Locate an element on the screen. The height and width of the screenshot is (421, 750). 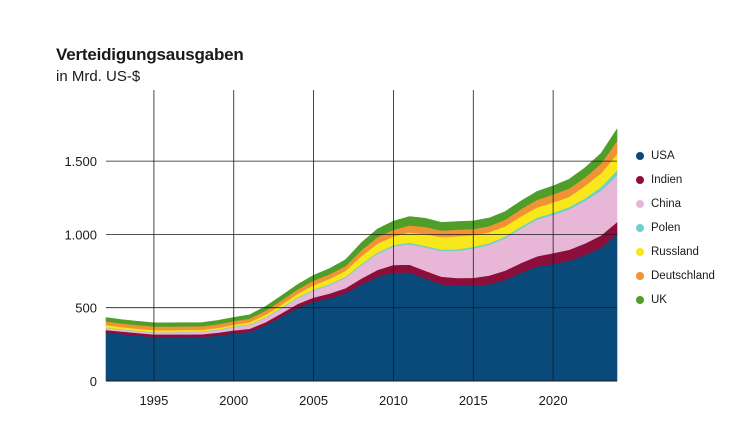
x-tick-label: 2005 is located at coordinates (313, 400).